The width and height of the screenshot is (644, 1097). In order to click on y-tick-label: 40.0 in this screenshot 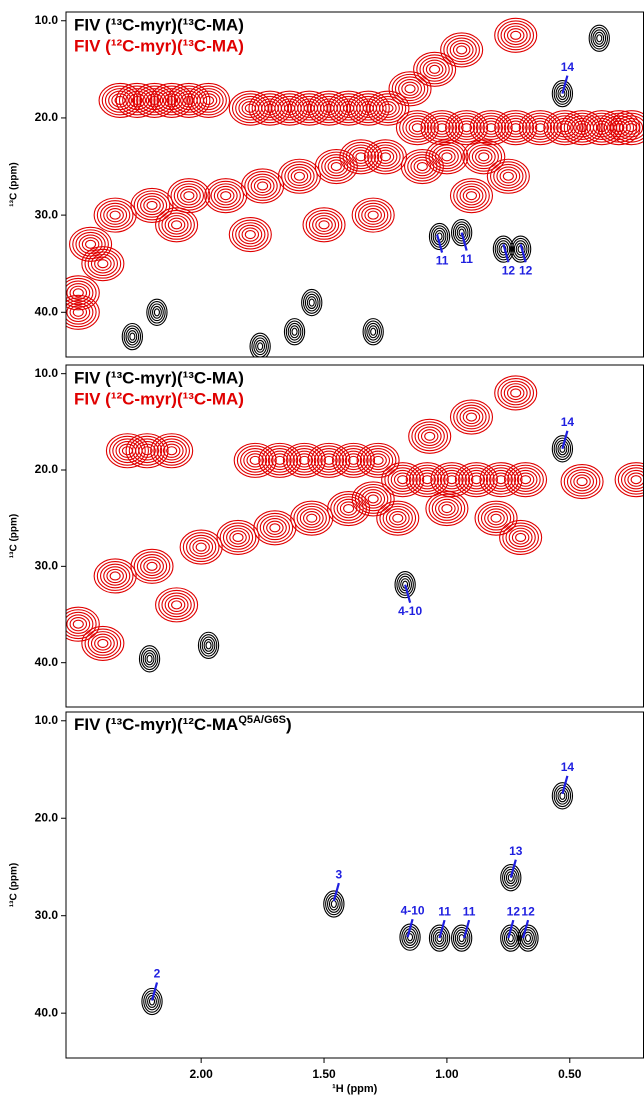, I will do `click(47, 1012)`.